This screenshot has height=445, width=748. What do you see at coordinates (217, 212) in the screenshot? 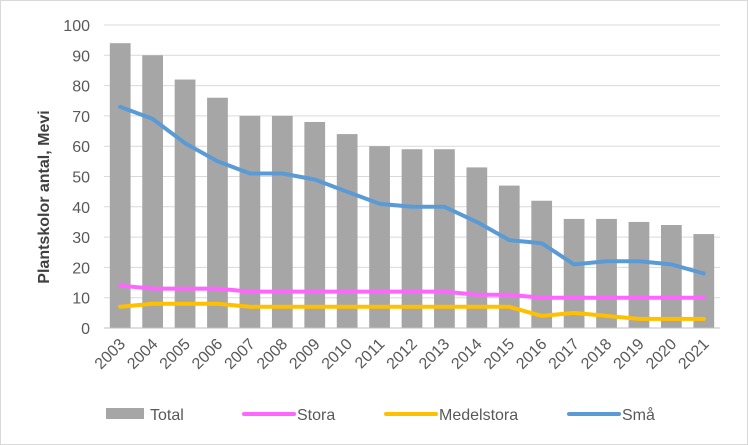
I see `bar-2006` at bounding box center [217, 212].